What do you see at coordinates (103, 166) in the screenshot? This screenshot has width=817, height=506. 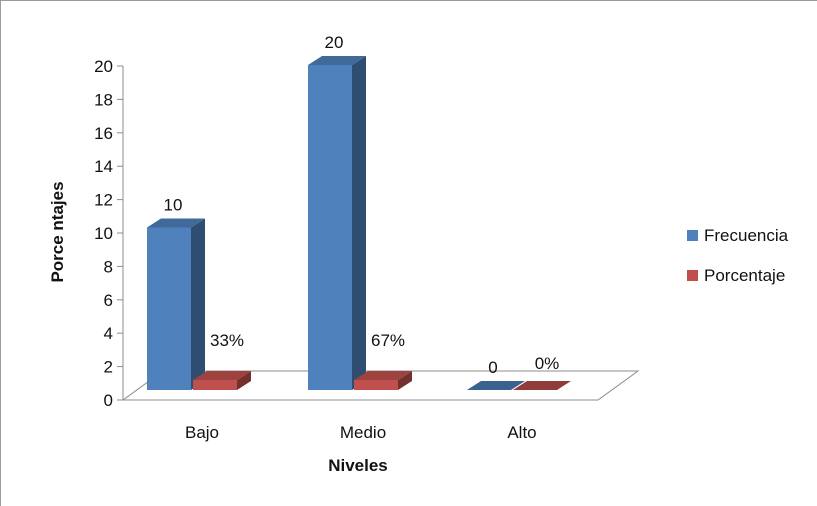 I see `y-tick-label: 14` at bounding box center [103, 166].